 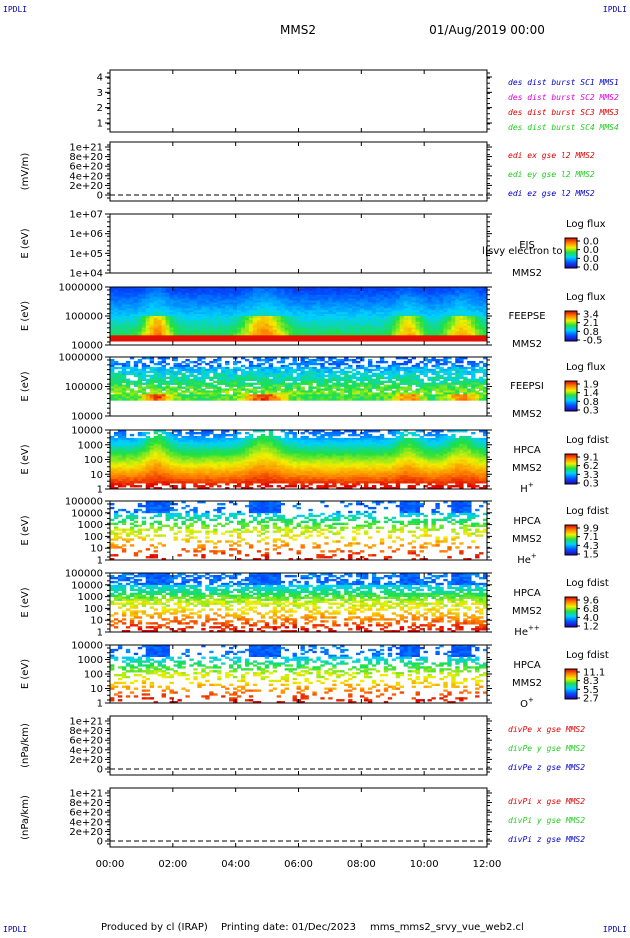 What do you see at coordinates (86, 234) in the screenshot?
I see `y-tick-label: 1e+06` at bounding box center [86, 234].